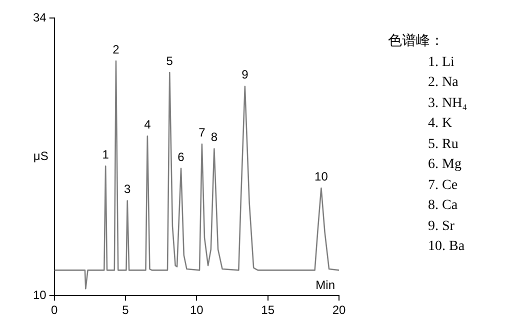  What do you see at coordinates (148, 124) in the screenshot?
I see `annotation: 4` at bounding box center [148, 124].